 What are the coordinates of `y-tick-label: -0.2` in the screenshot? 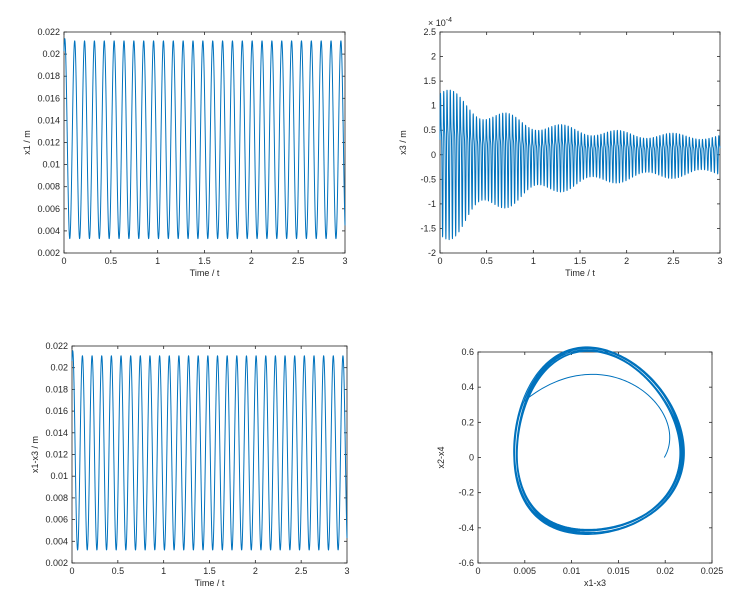 It's located at (466, 493).